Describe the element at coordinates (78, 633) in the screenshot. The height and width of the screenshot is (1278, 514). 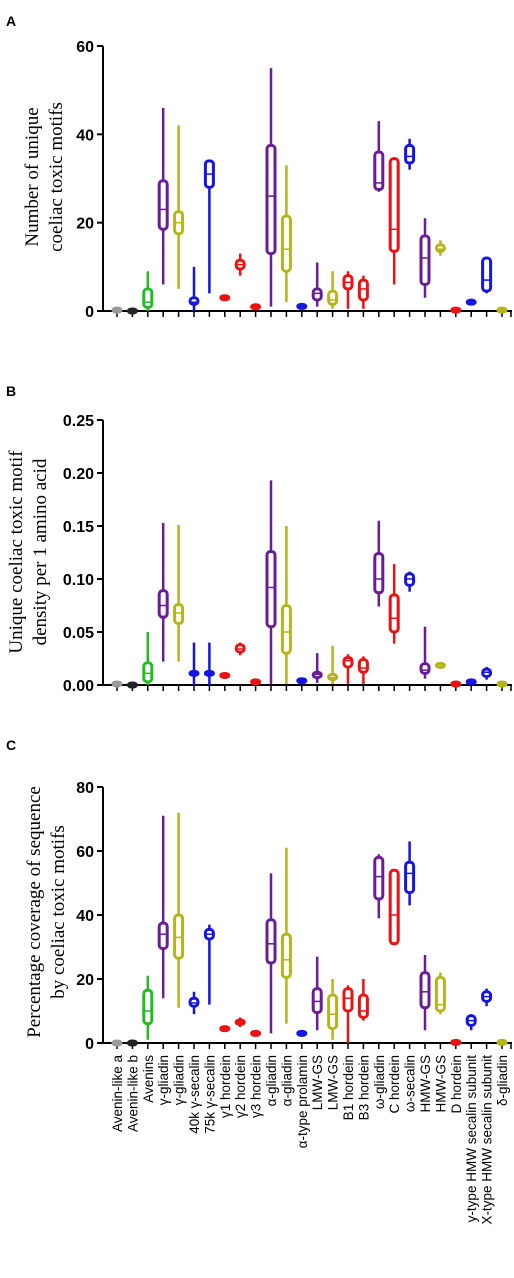
I see `y-tick-label: 0.05` at that location.